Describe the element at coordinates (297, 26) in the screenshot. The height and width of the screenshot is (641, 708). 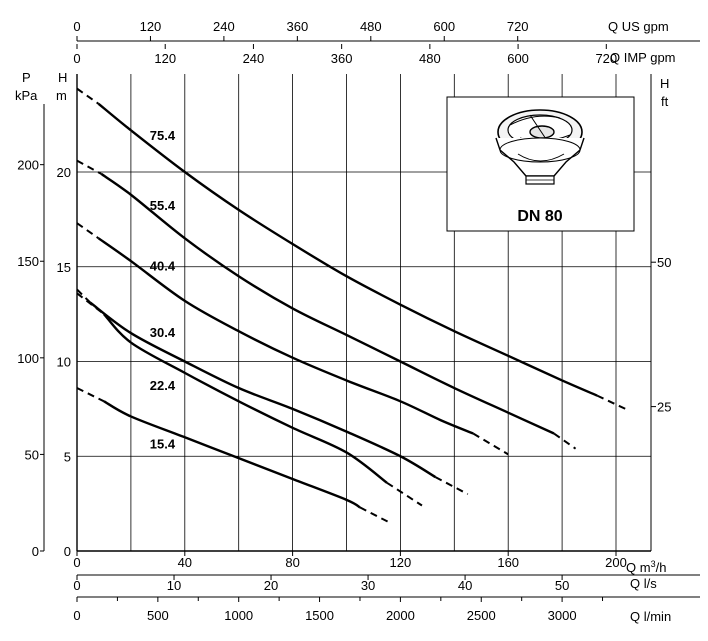
I see `us-gpm-tick-label: 360` at that location.